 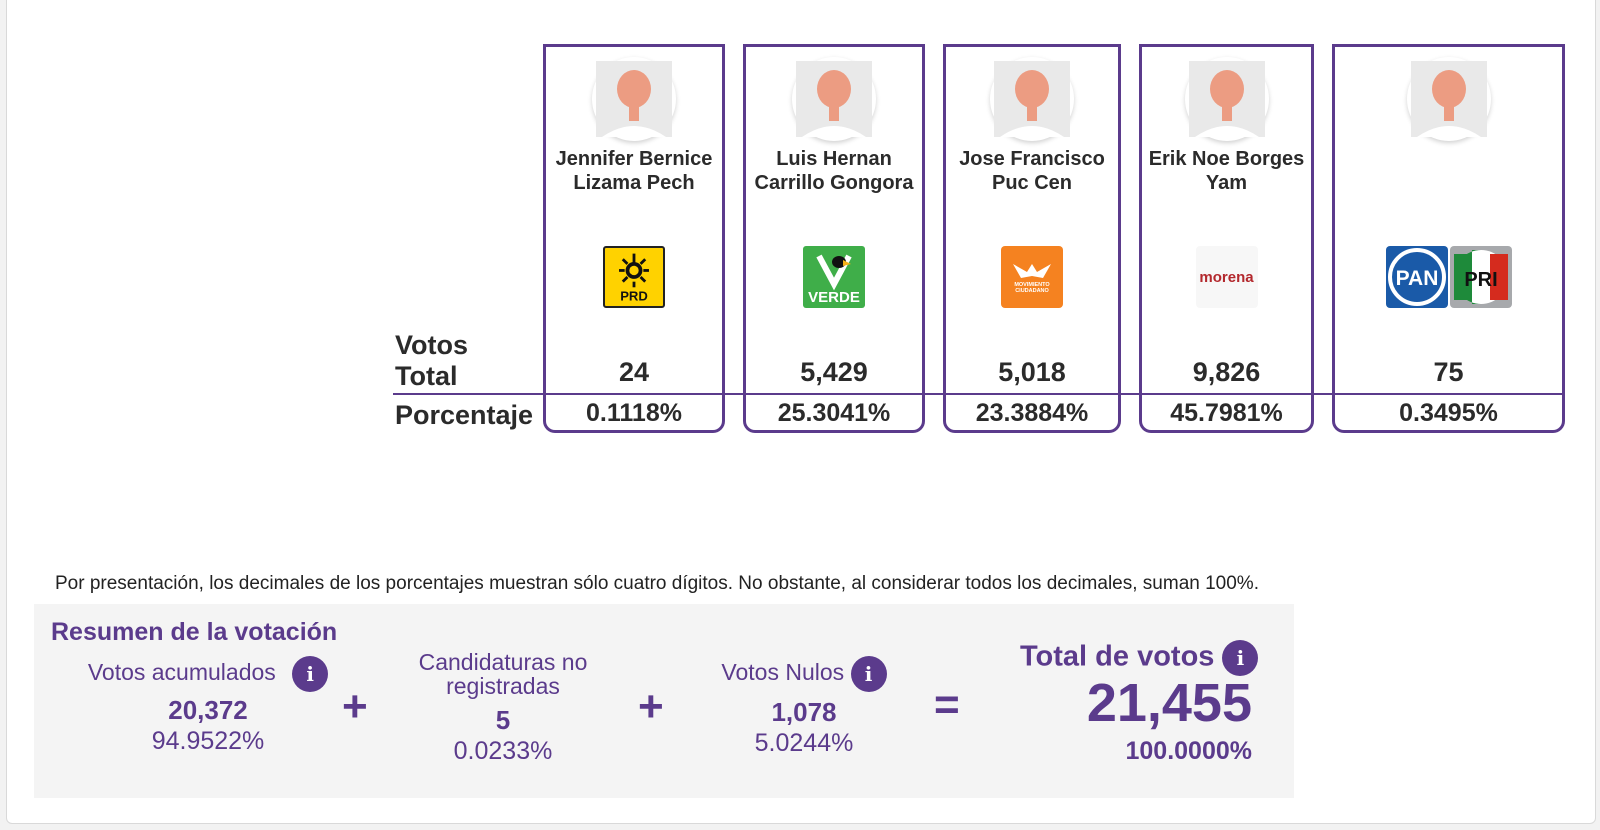 What do you see at coordinates (208, 741) in the screenshot?
I see `votos-acumulados-percentage: 94.9522%` at bounding box center [208, 741].